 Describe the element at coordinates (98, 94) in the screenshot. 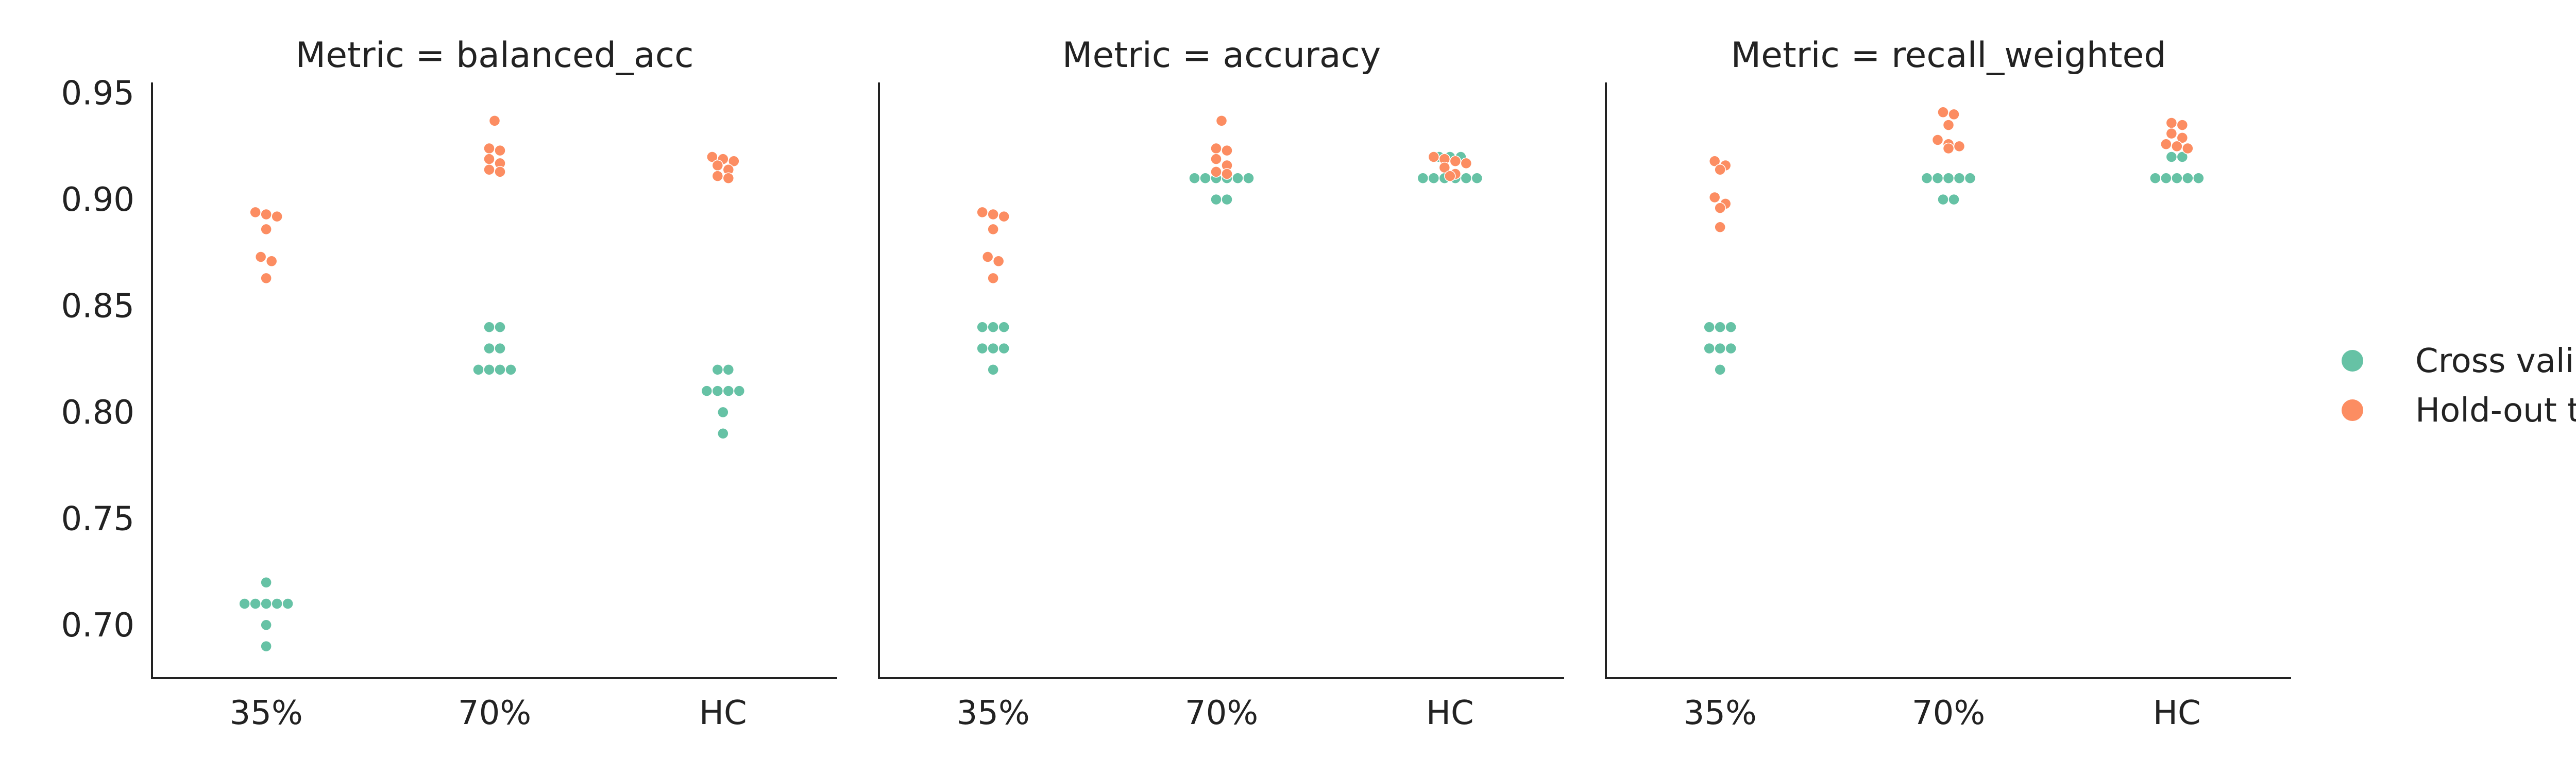

I see `y-tick-label: 0.95` at that location.